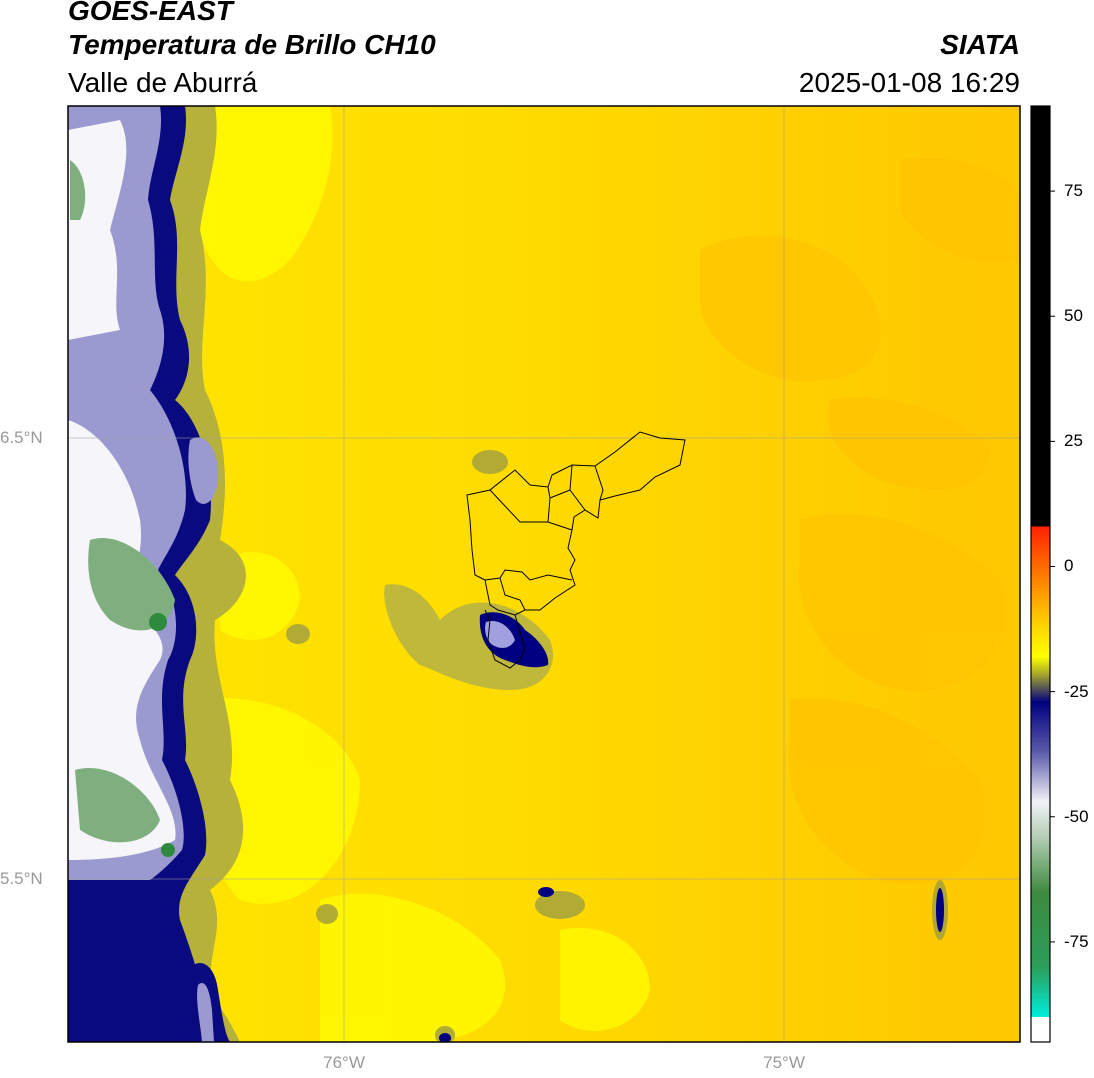 This screenshot has width=1094, height=1078. What do you see at coordinates (21, 437) in the screenshot?
I see `lat-label-6-5: 6.5°N` at bounding box center [21, 437].